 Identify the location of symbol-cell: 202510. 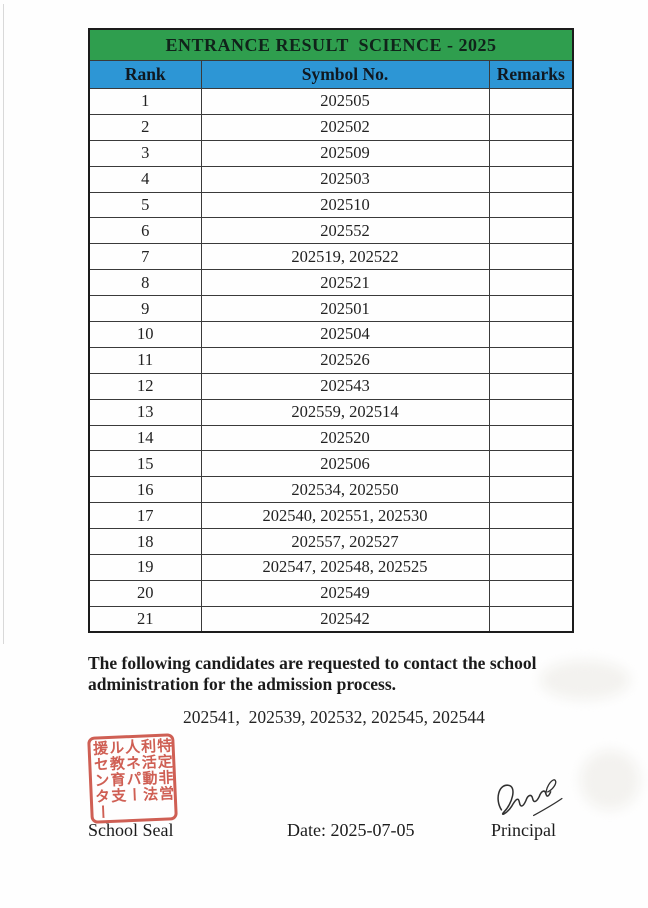
(345, 205).